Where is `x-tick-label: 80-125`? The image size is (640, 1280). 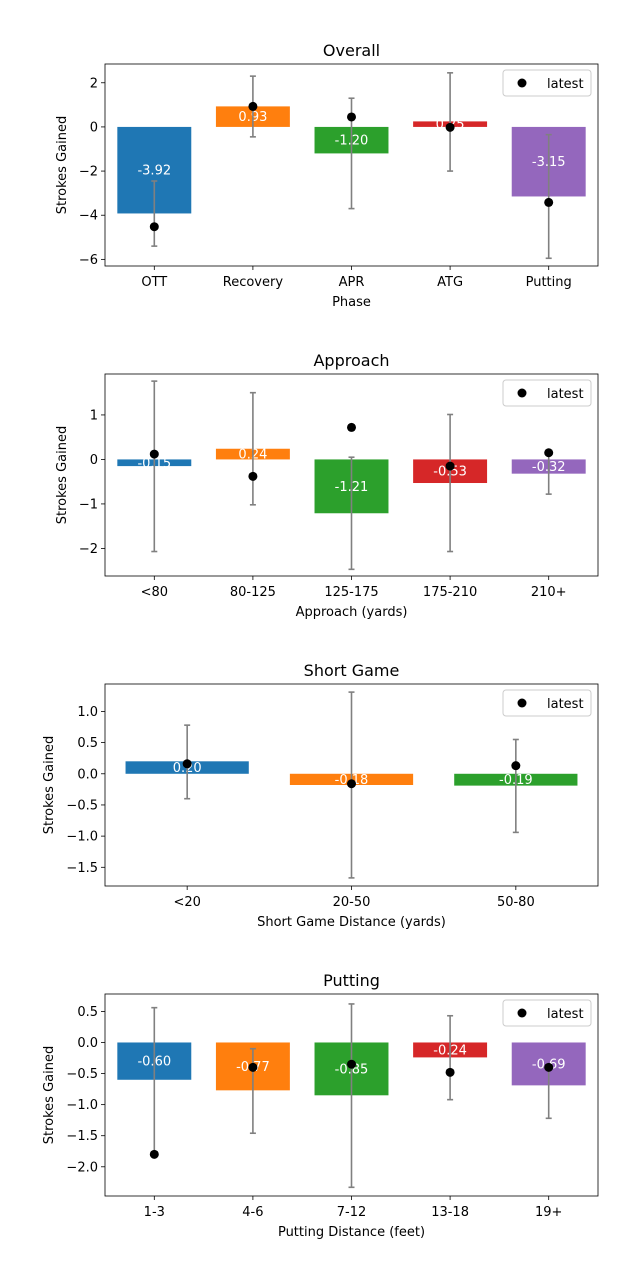 x-tick-label: 80-125 is located at coordinates (253, 592).